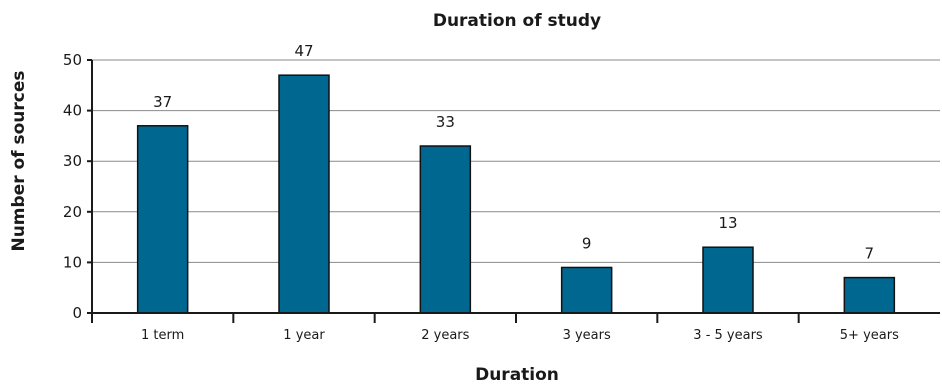 The image size is (942, 390). Describe the element at coordinates (19, 160) in the screenshot. I see `y-axis-title: Number of sources` at that location.